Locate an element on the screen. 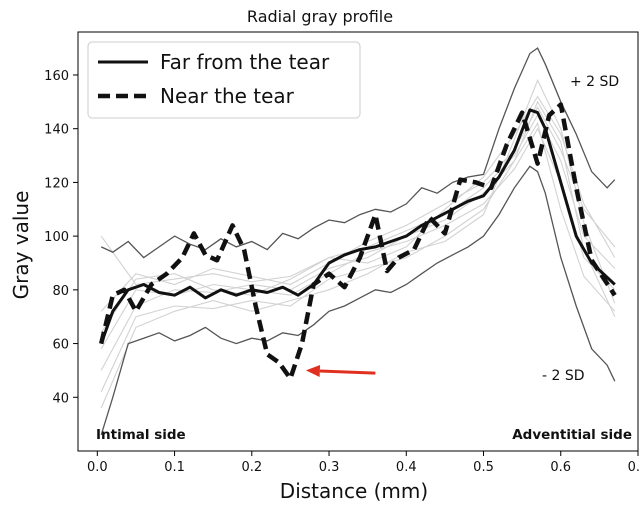 The width and height of the screenshot is (640, 512). x-ticks: 0.0 0.1 0.2 0.3 0.4 0.5 0.6 0.7 is located at coordinates (363, 463).